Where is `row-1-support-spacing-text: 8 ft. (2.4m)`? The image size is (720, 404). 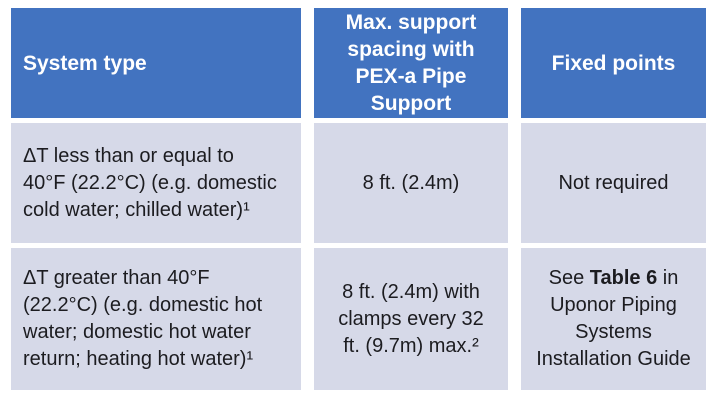 row-1-support-spacing-text: 8 ft. (2.4m) is located at coordinates (411, 182).